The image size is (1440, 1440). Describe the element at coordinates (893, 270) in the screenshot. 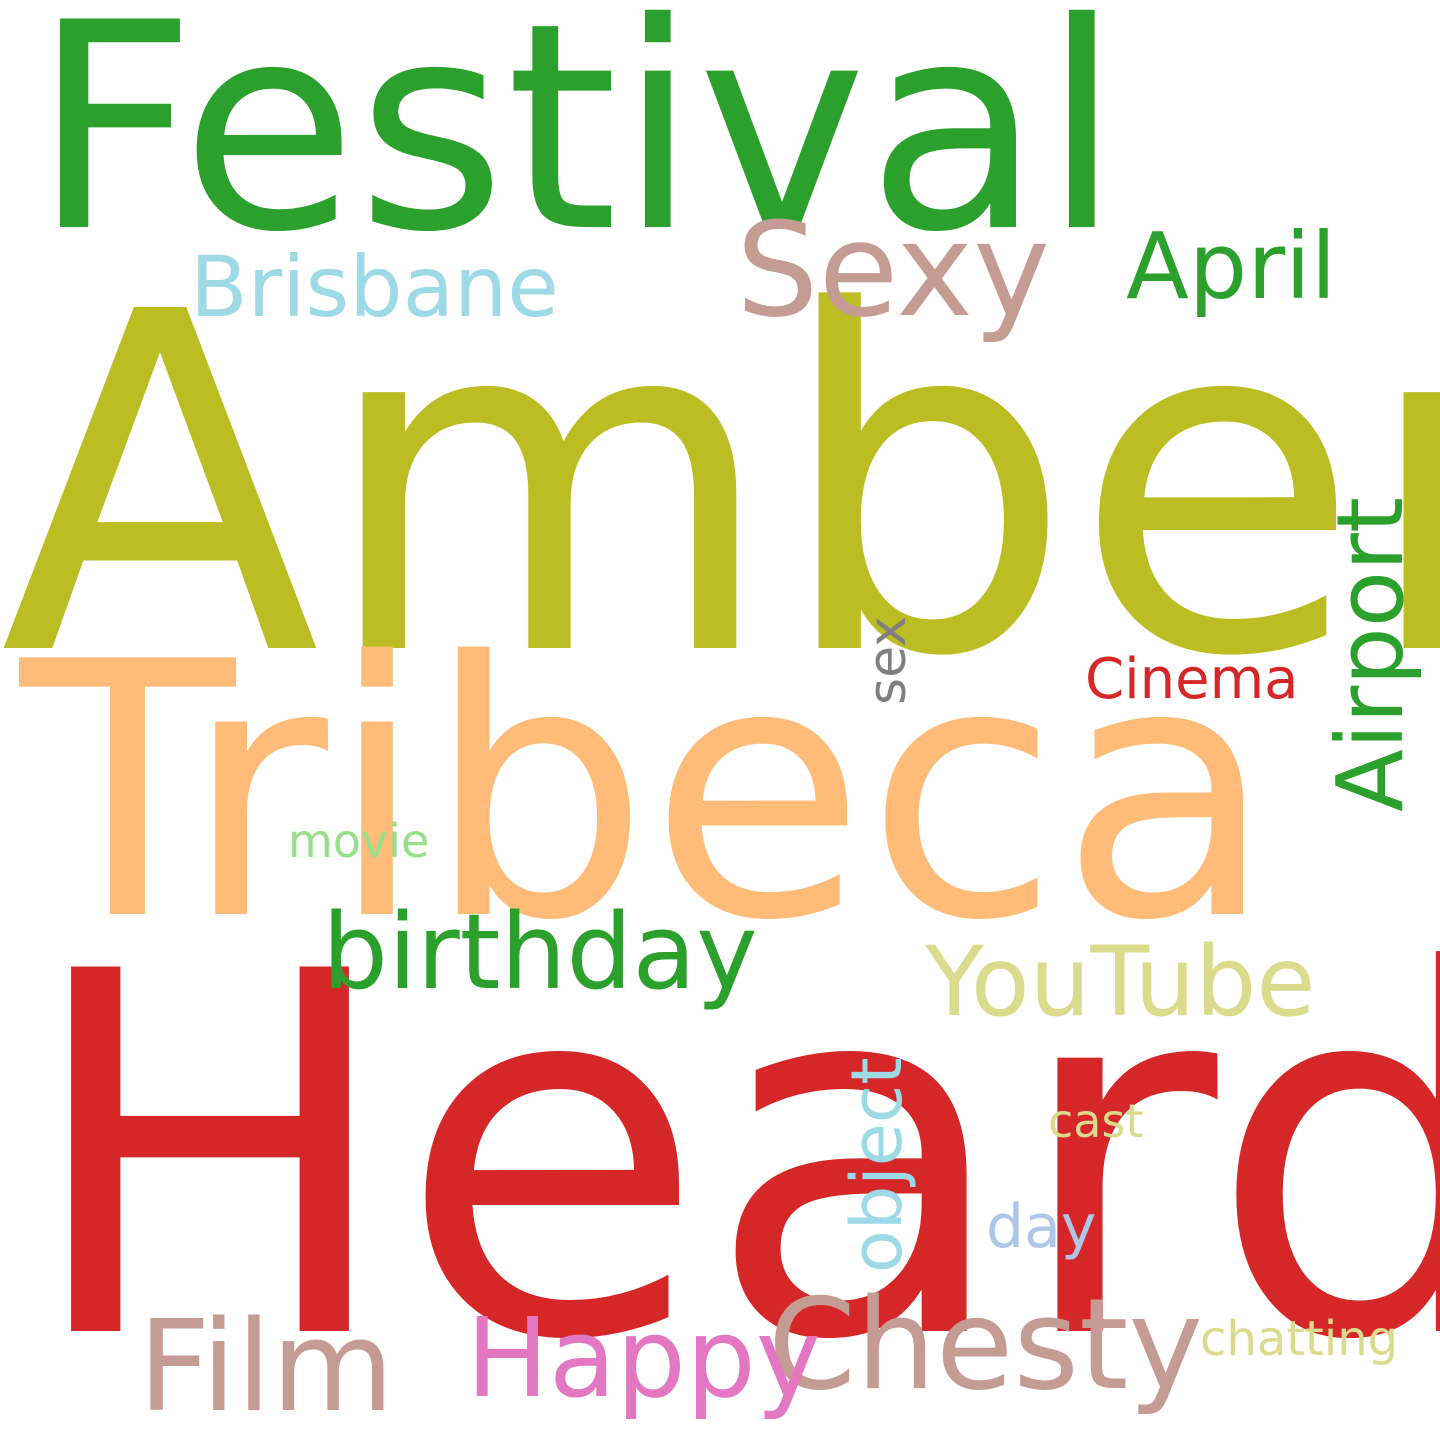

I see `word-sexy: Sexy` at that location.